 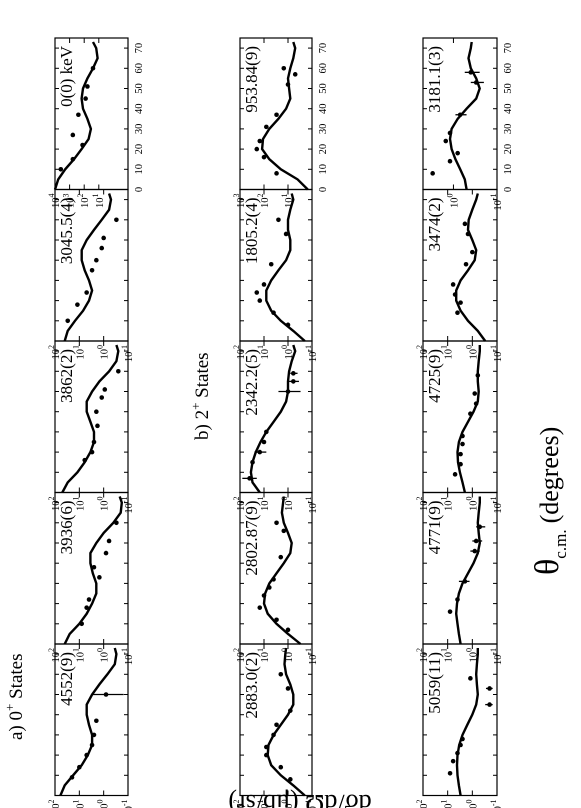 I want to click on state-label: 953.84(9), so click(x=251, y=79).